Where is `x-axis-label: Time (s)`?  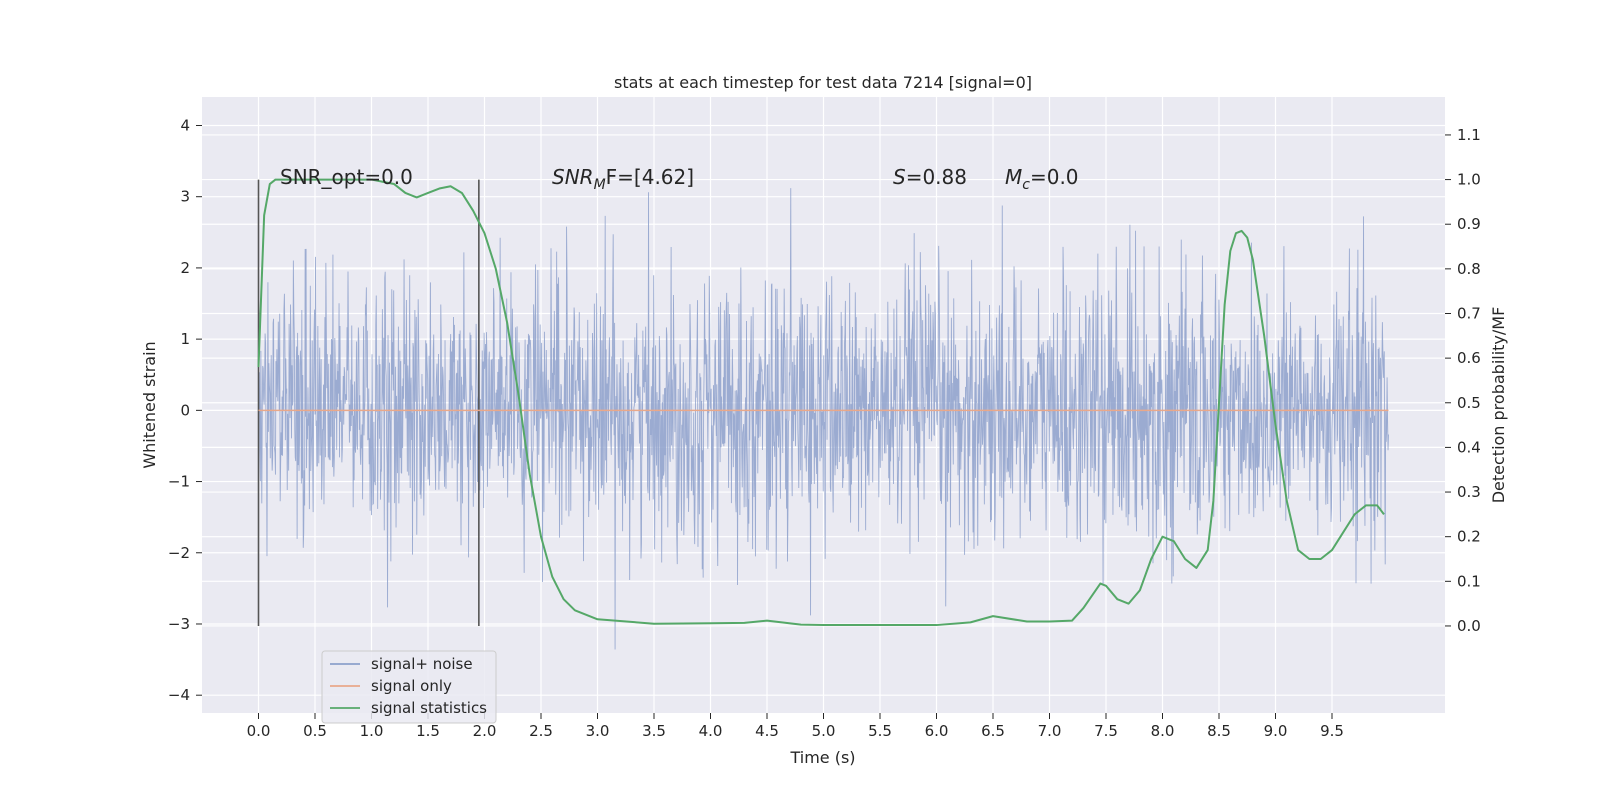 x-axis-label: Time (s) is located at coordinates (822, 757).